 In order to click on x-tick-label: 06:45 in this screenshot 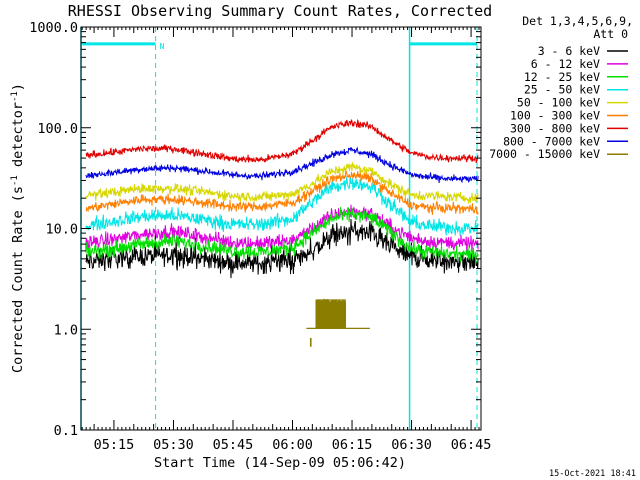, I will do `click(471, 445)`.